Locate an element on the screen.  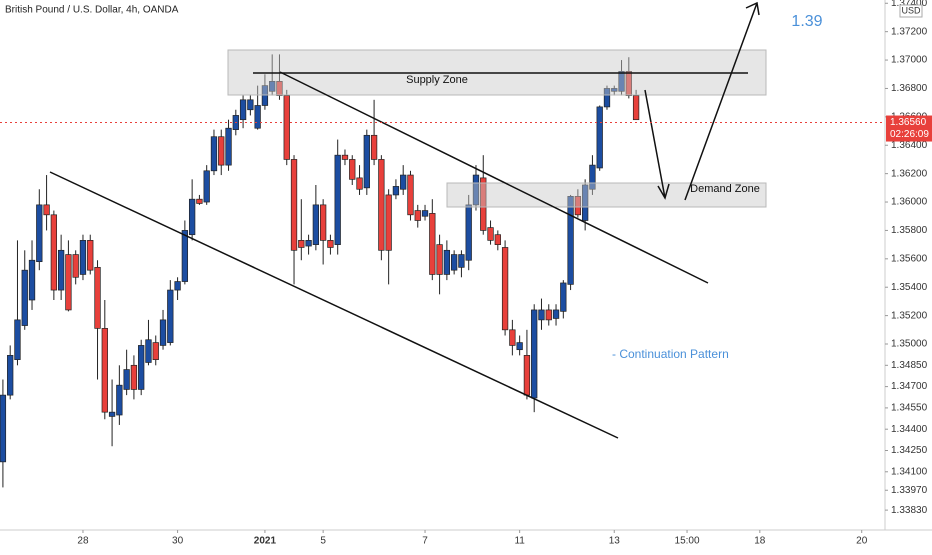
y-tick-label: 1.34700 is located at coordinates (909, 386).